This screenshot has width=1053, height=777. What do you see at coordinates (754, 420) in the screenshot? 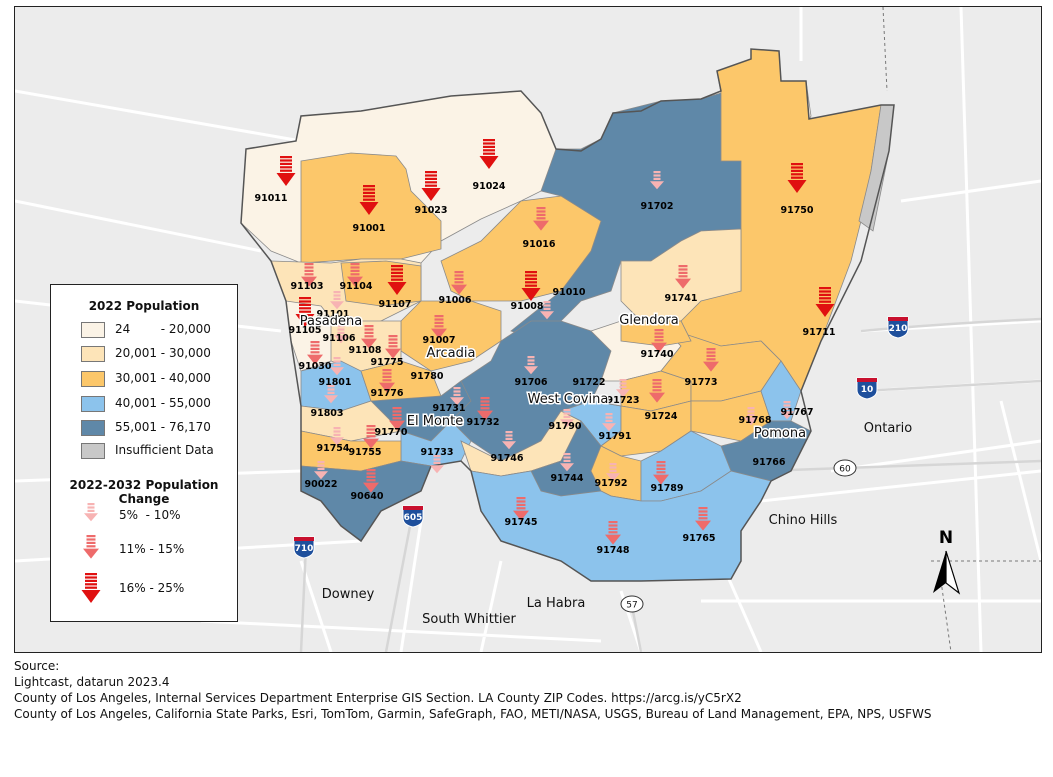
I see `zip-label: 91768` at bounding box center [754, 420].